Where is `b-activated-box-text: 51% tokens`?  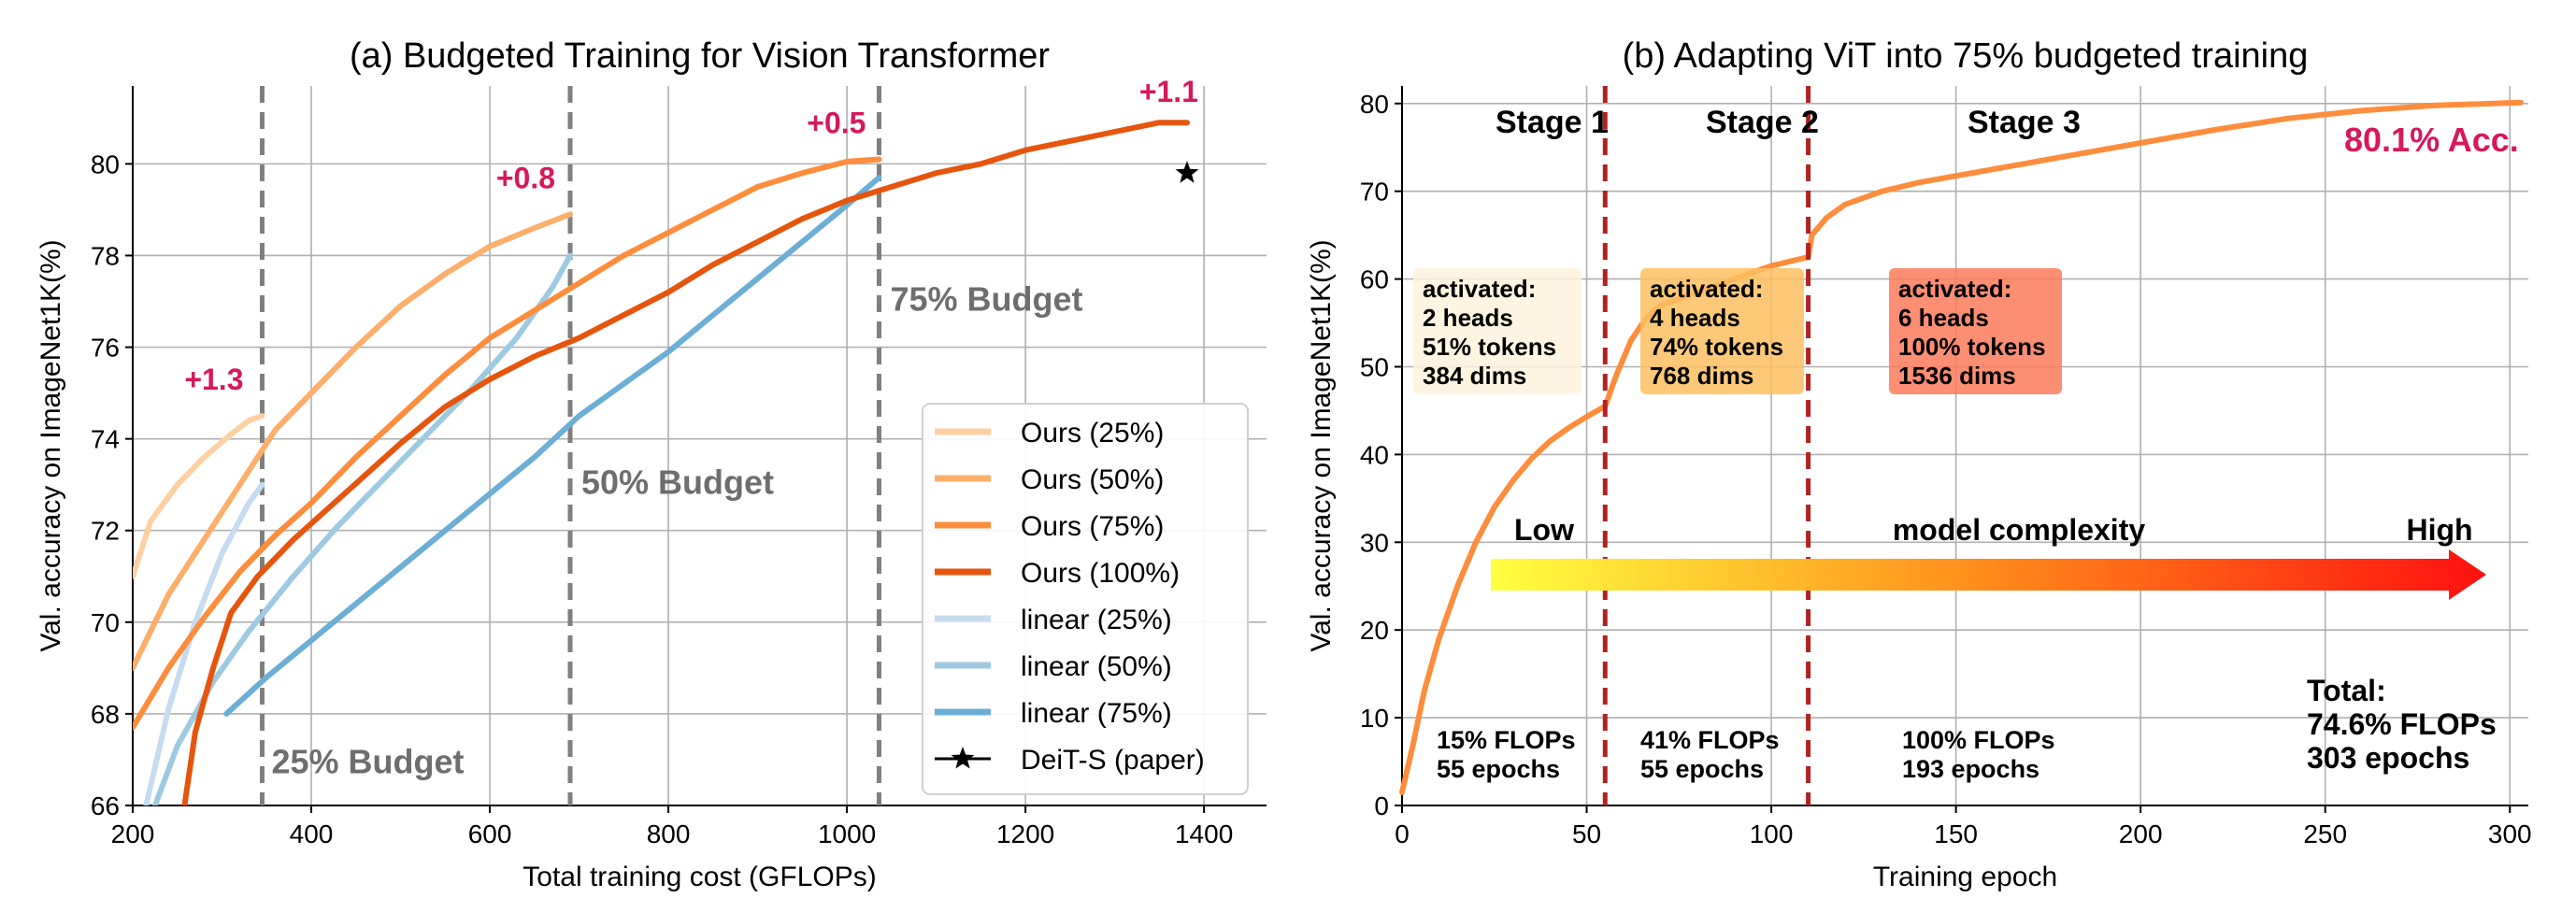
b-activated-box-text: 51% tokens is located at coordinates (1489, 347).